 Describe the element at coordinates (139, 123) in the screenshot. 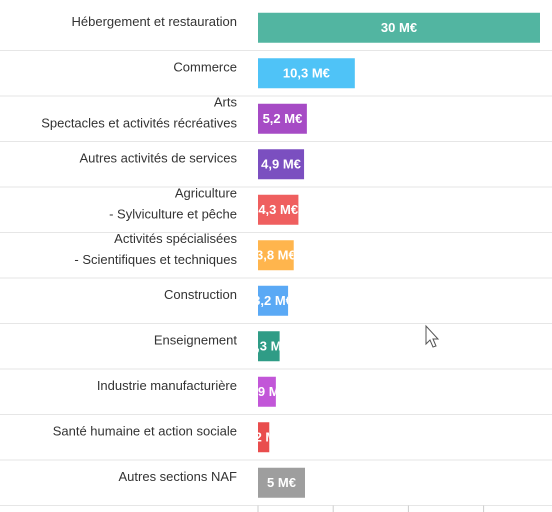

I see `y-tick-label: Spectacles et activités récréatives` at that location.